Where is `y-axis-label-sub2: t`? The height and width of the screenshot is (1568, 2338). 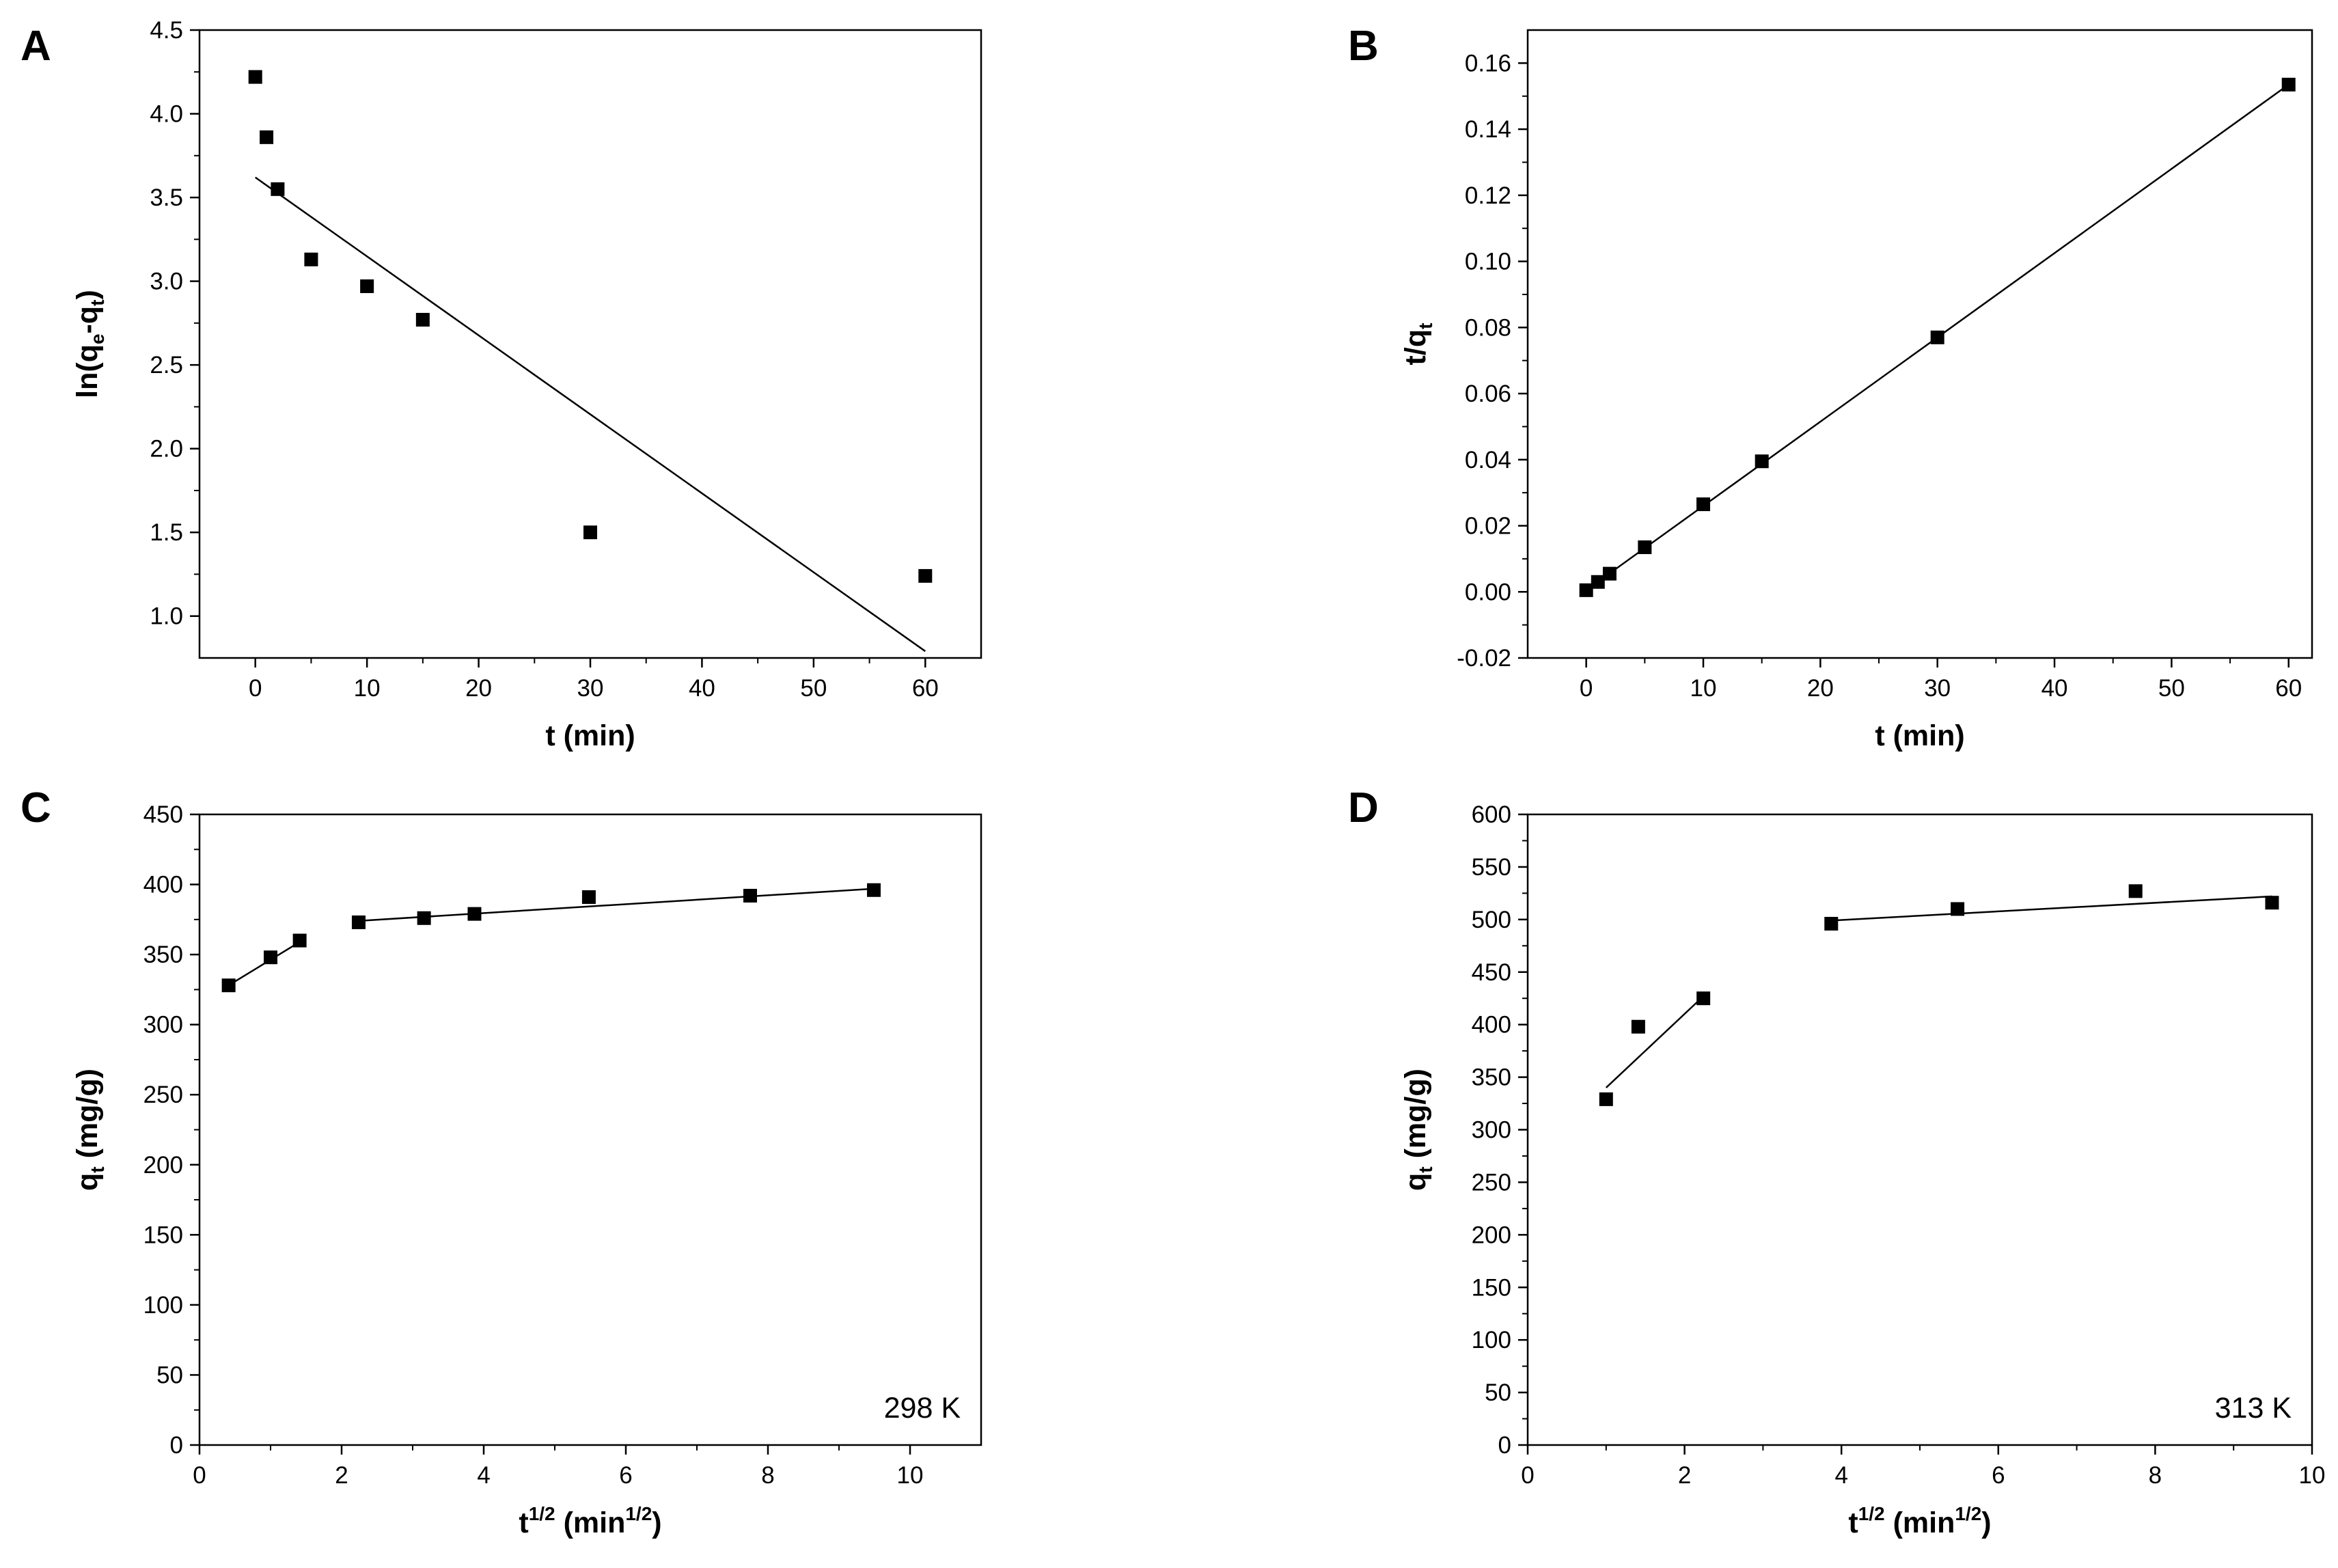
y-axis-label-sub2: t is located at coordinates (97, 303).